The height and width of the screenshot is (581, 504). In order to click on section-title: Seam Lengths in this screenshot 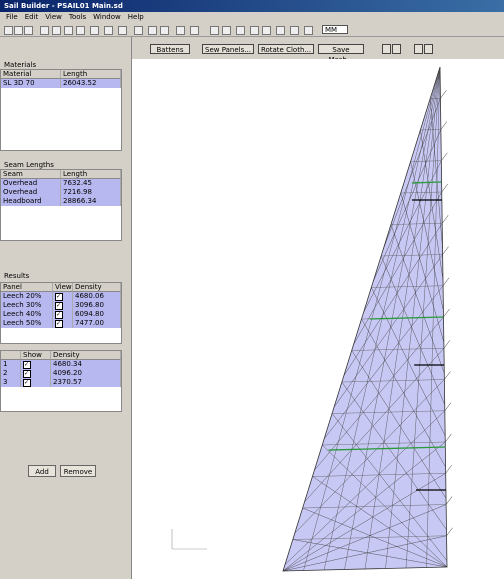, I will do `click(29, 165)`.